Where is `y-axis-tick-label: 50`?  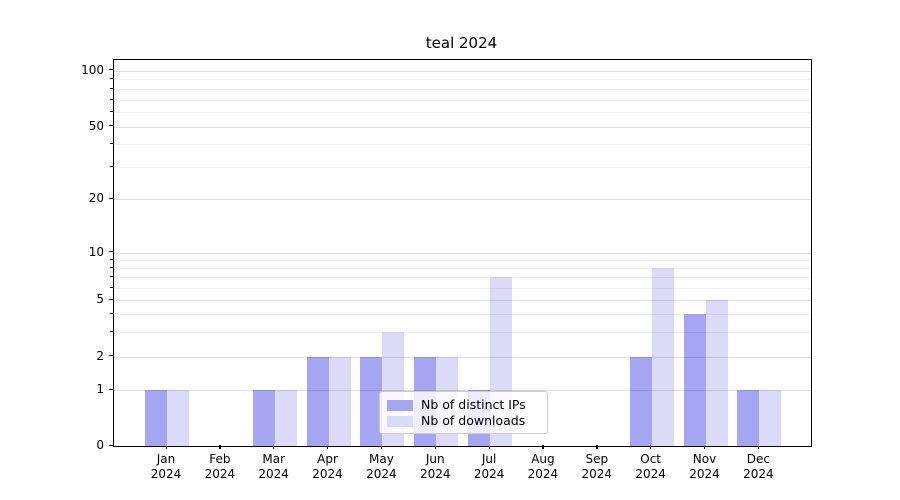
y-axis-tick-label: 50 is located at coordinates (96, 125).